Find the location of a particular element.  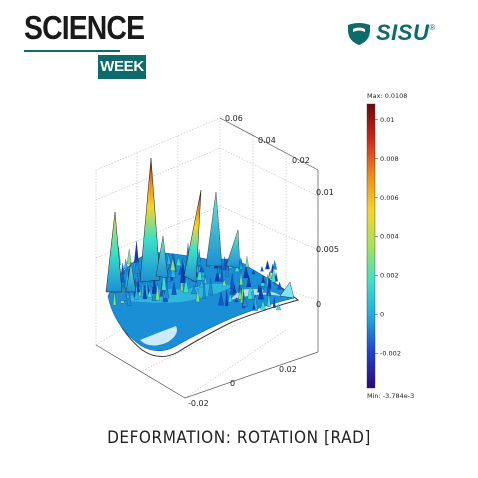

figure-caption: DEFORMATION: ROTATION [RAD] is located at coordinates (239, 438).